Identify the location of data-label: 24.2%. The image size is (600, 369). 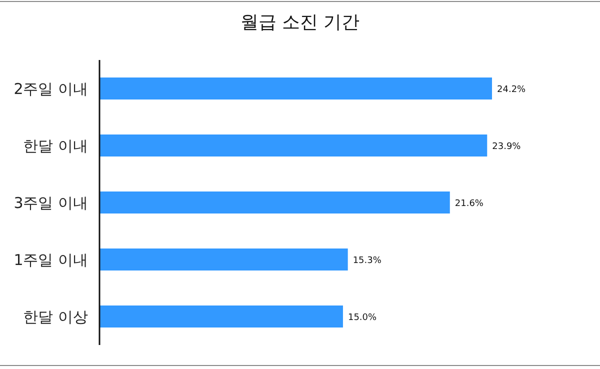
(511, 90).